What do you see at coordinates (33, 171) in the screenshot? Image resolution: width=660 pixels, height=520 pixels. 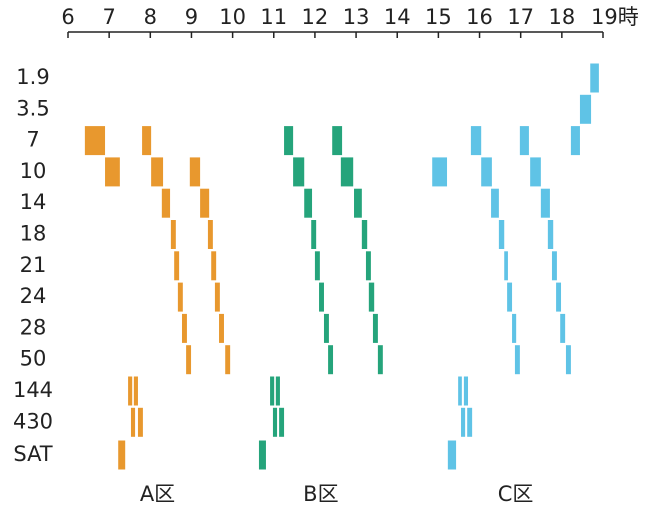 I see `row-label: 10` at bounding box center [33, 171].